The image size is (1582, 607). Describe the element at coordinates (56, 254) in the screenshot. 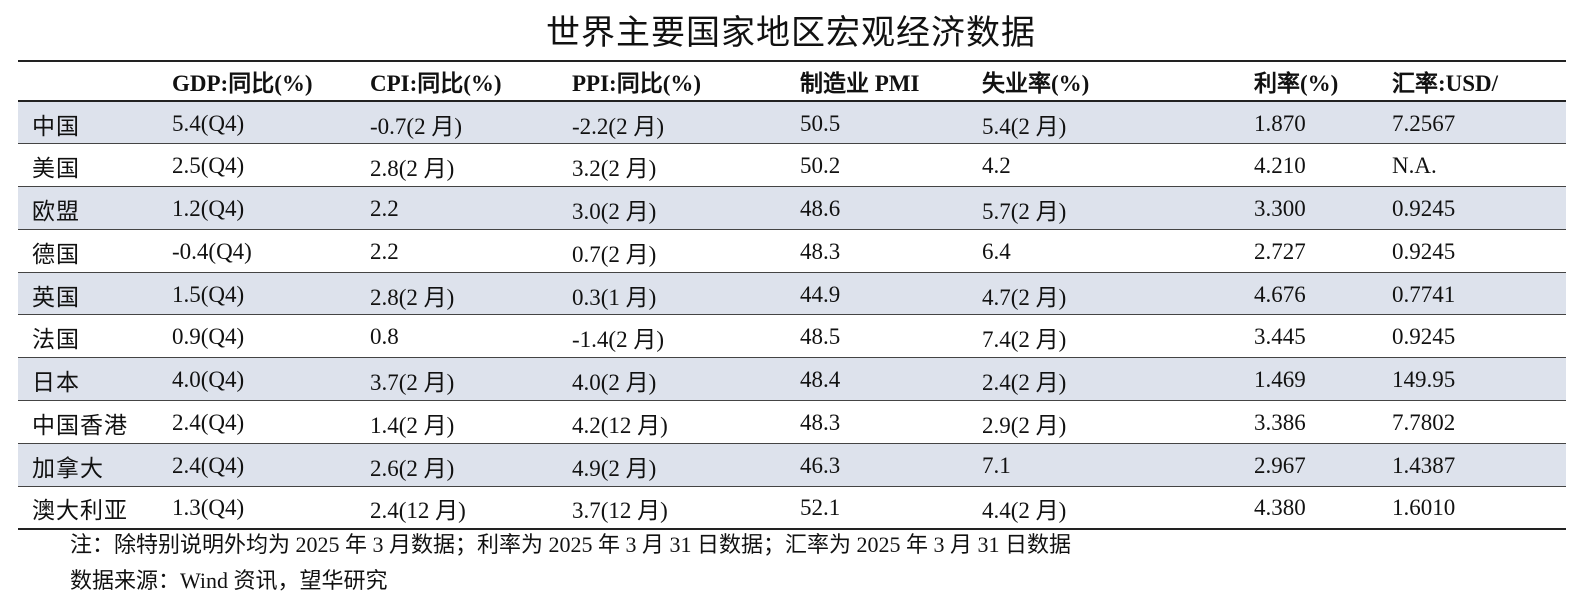

I see `cell-region: 德国` at that location.